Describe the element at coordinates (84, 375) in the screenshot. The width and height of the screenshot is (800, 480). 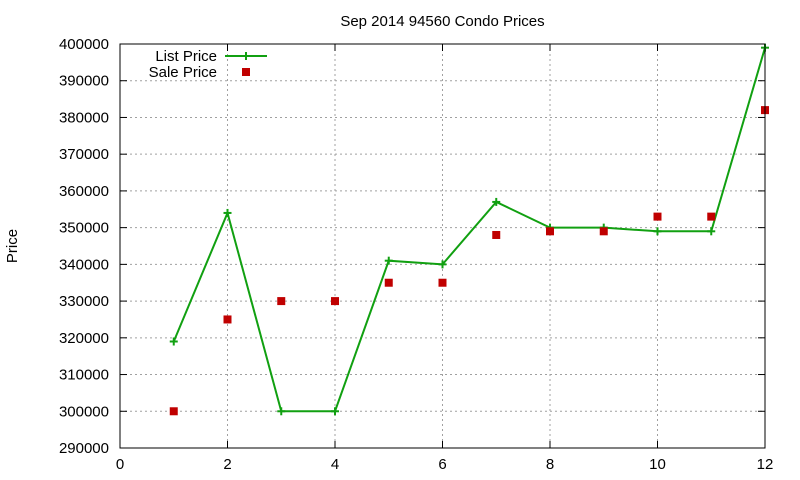
I see `y-tick-label: 310000` at that location.